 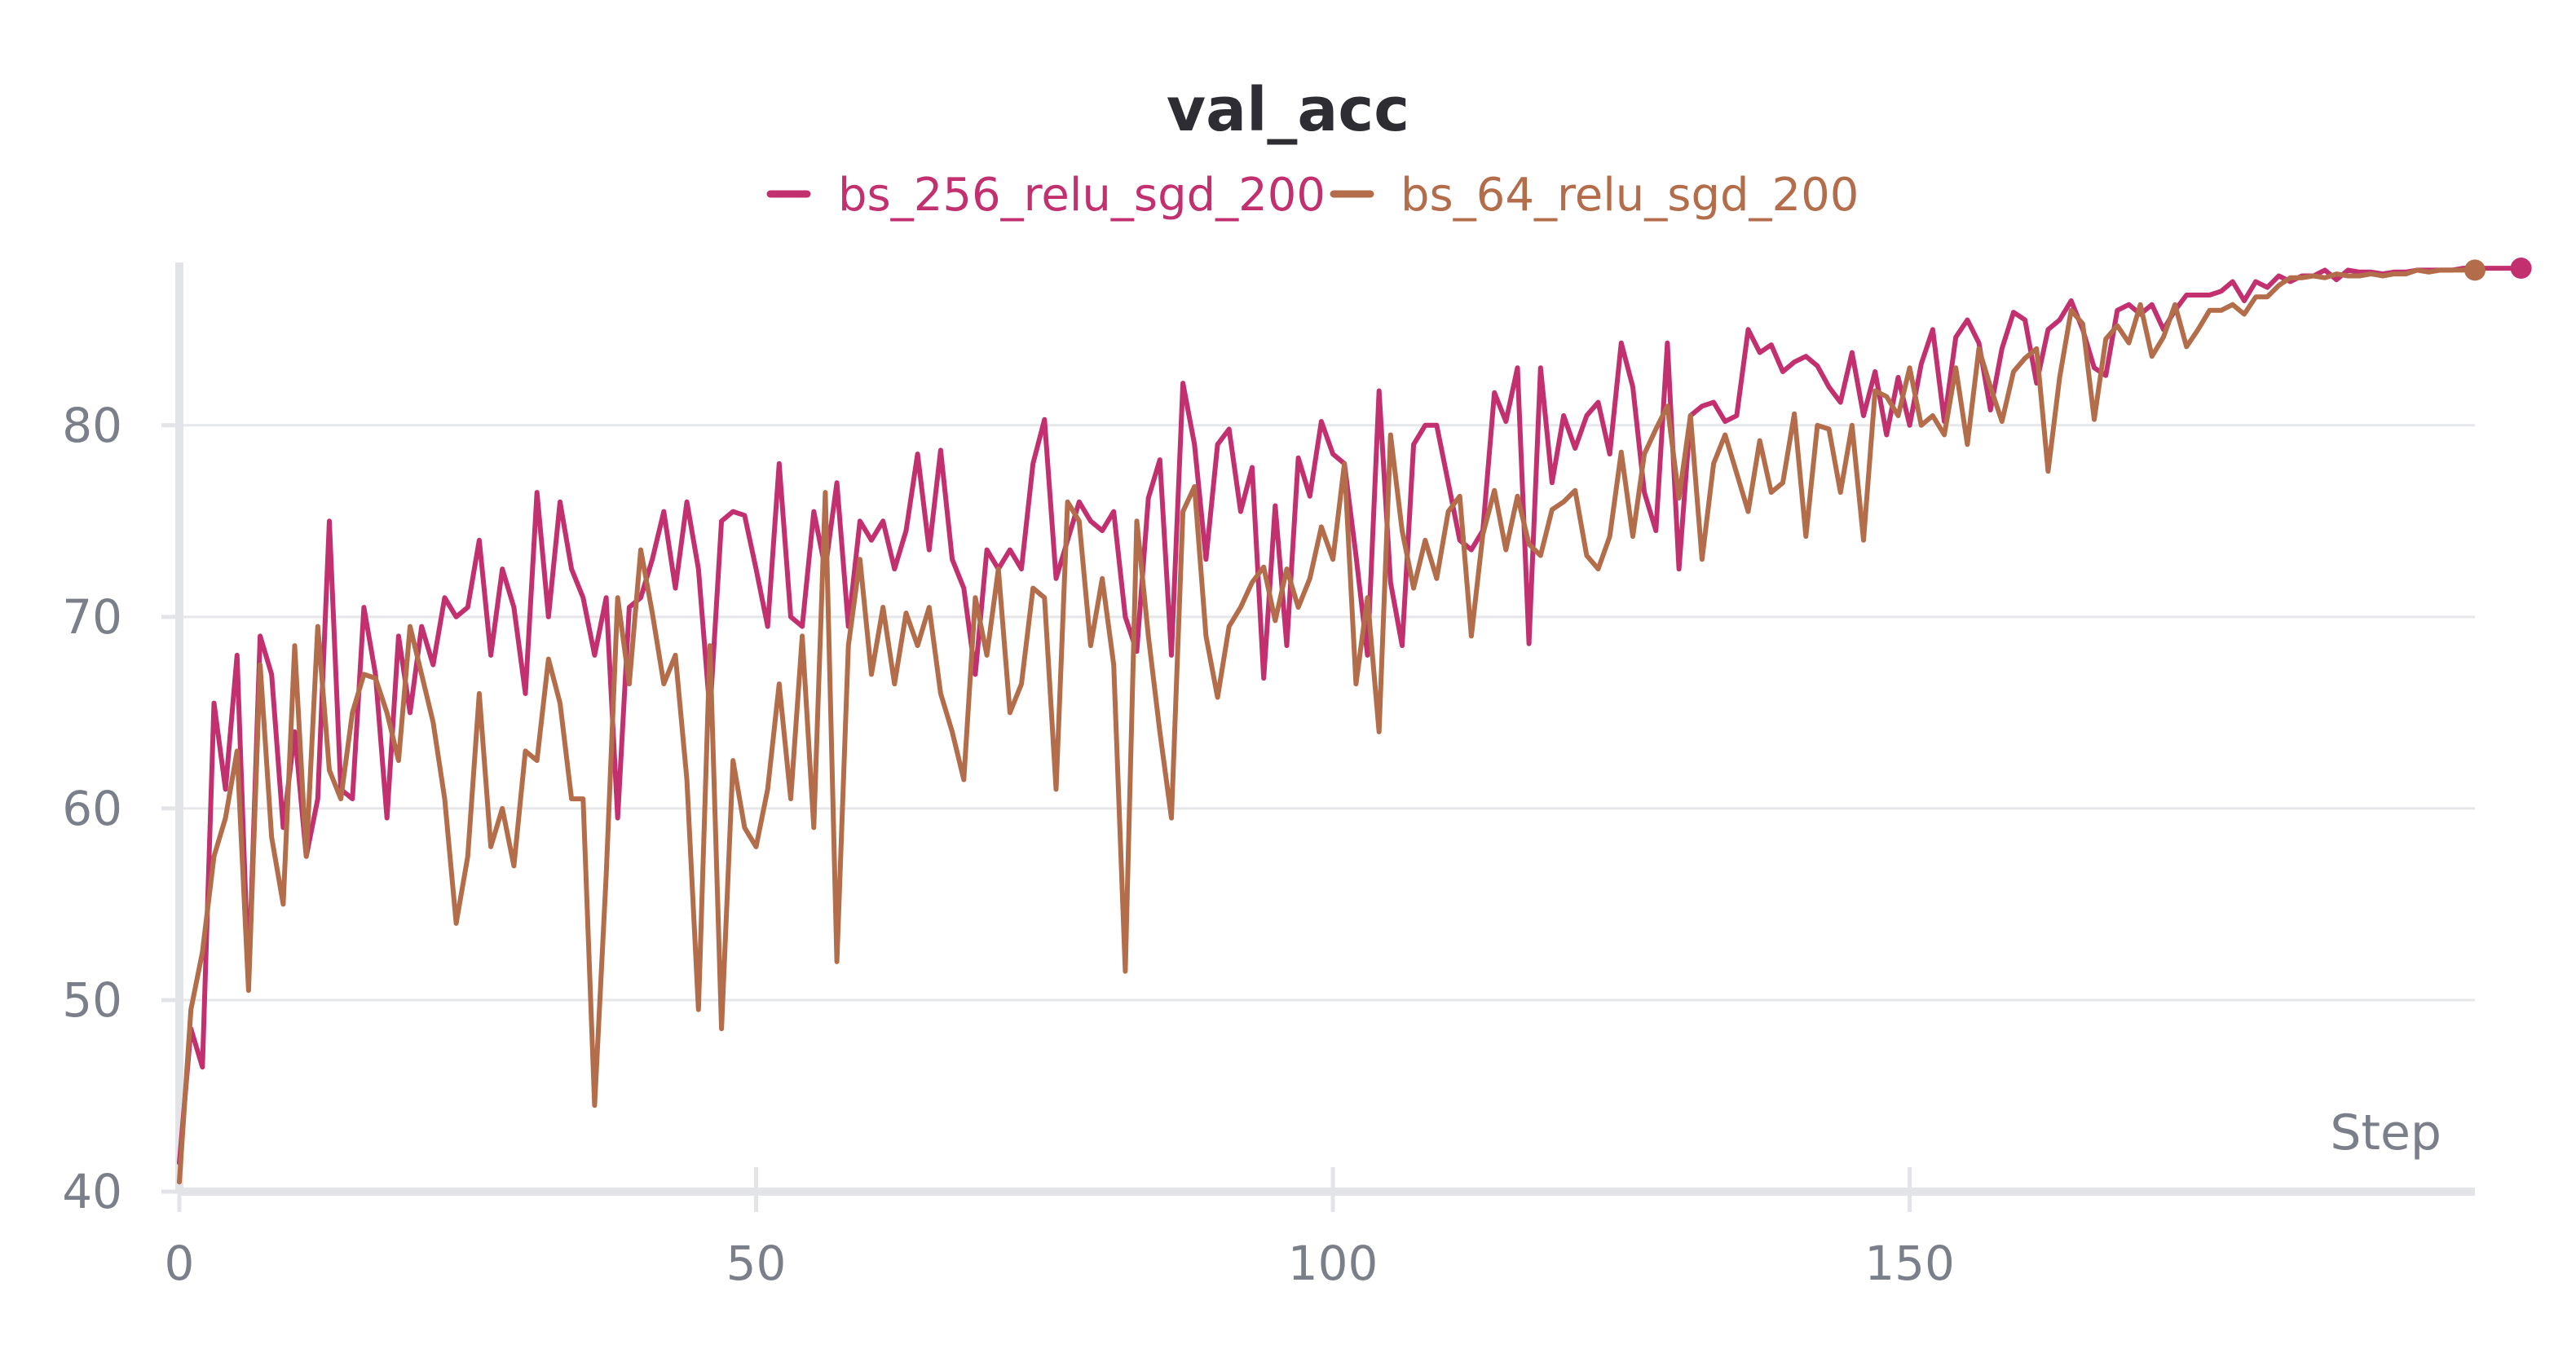 I want to click on x-tick-label: 150, so click(x=1909, y=1263).